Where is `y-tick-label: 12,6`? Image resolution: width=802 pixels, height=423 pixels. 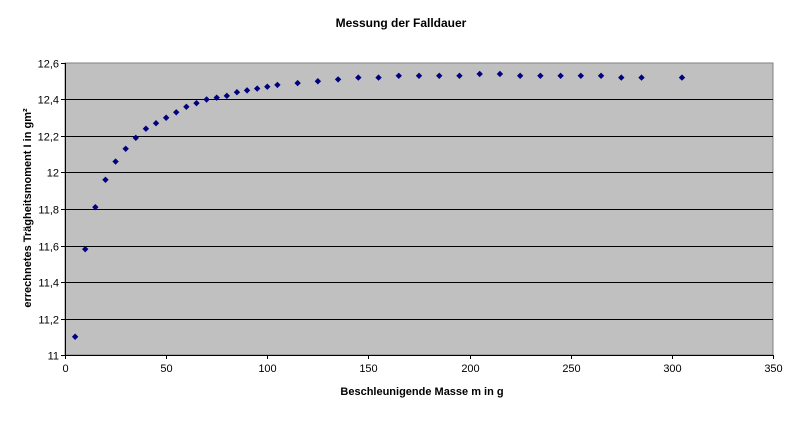 y-tick-label: 12,6 is located at coordinates (48, 65).